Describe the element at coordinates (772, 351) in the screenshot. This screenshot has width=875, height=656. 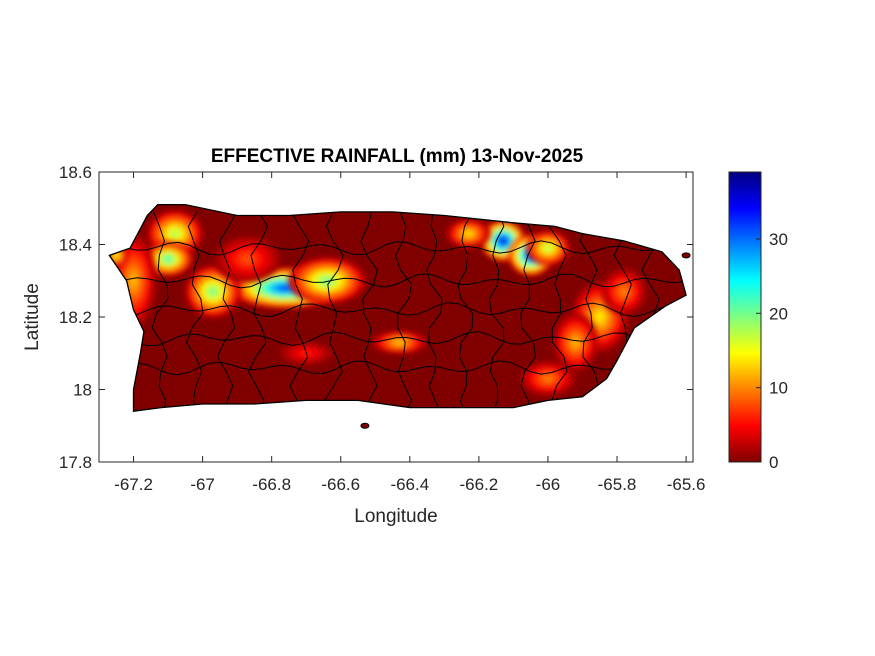
I see `colorbar-axis: 0 10 20 30` at that location.